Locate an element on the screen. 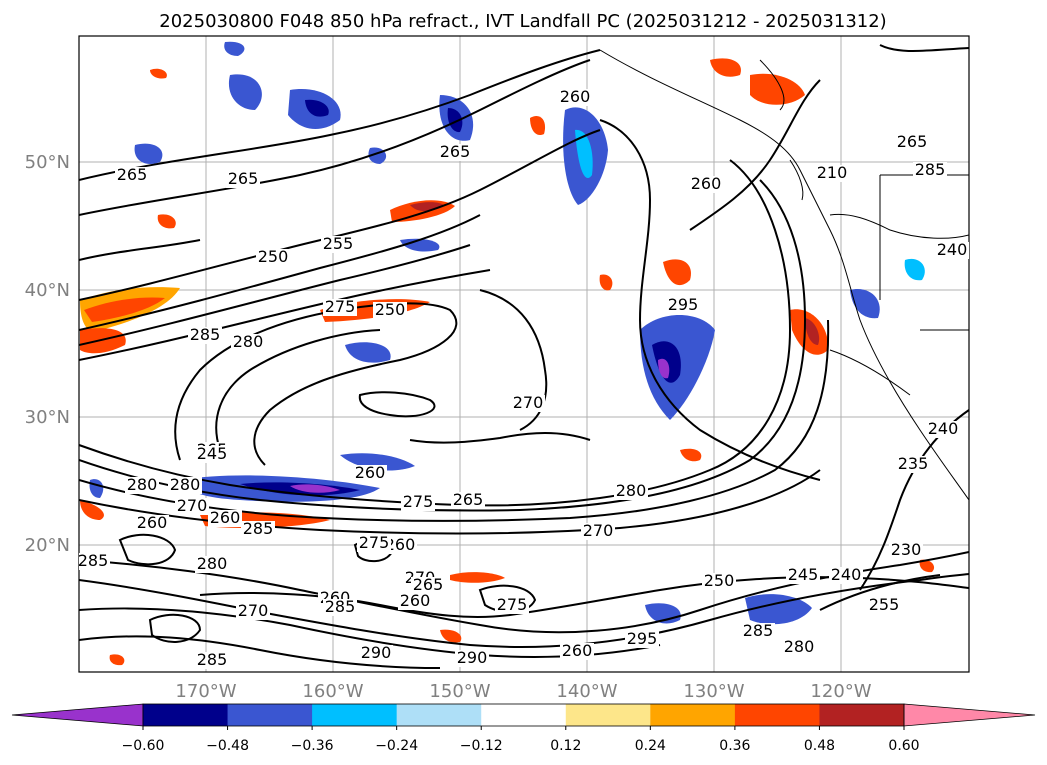 The image size is (1047, 765). lat-label-30n: 30°N is located at coordinates (47, 417).